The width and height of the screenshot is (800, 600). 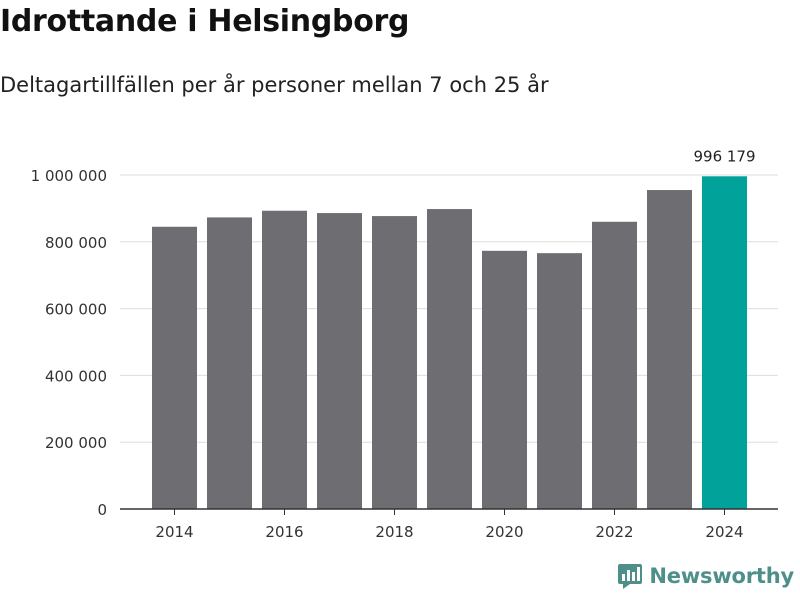 What do you see at coordinates (339, 361) in the screenshot?
I see `bar-2017` at bounding box center [339, 361].